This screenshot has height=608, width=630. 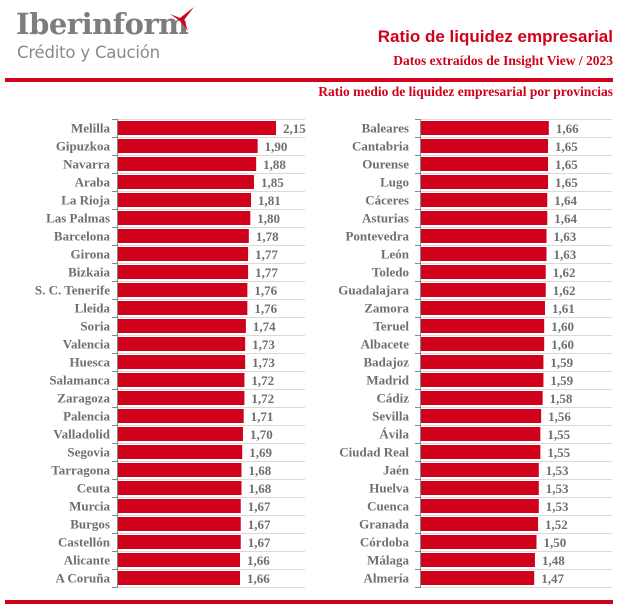 What do you see at coordinates (385, 164) in the screenshot?
I see `category-label: Ourense` at bounding box center [385, 164].